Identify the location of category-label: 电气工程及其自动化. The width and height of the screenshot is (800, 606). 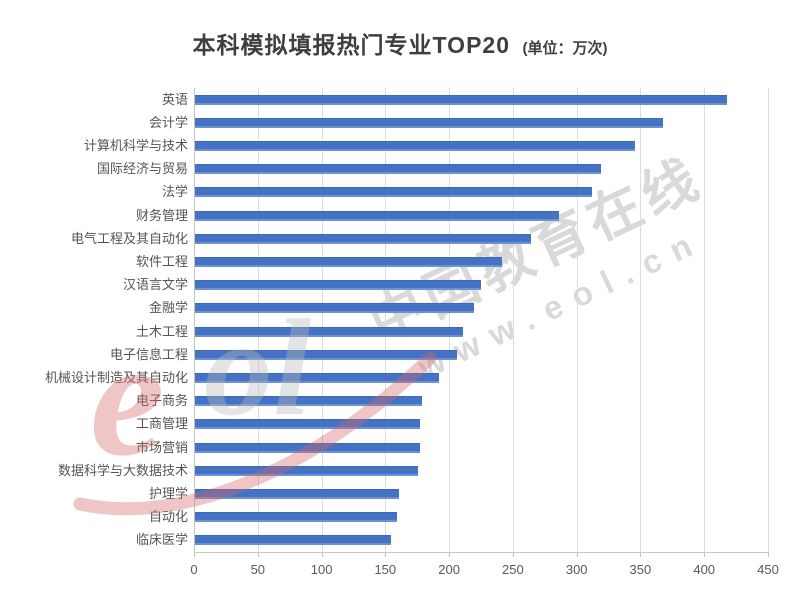
(129, 238).